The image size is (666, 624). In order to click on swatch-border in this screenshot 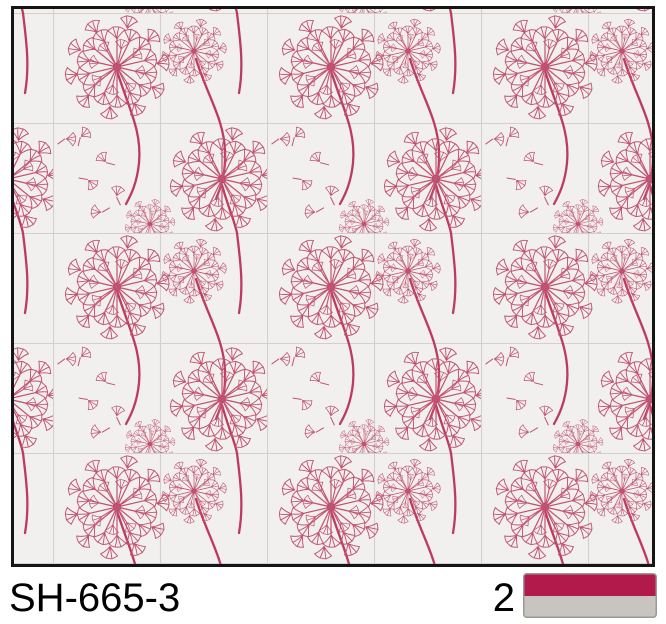, I will do `click(590, 595)`.